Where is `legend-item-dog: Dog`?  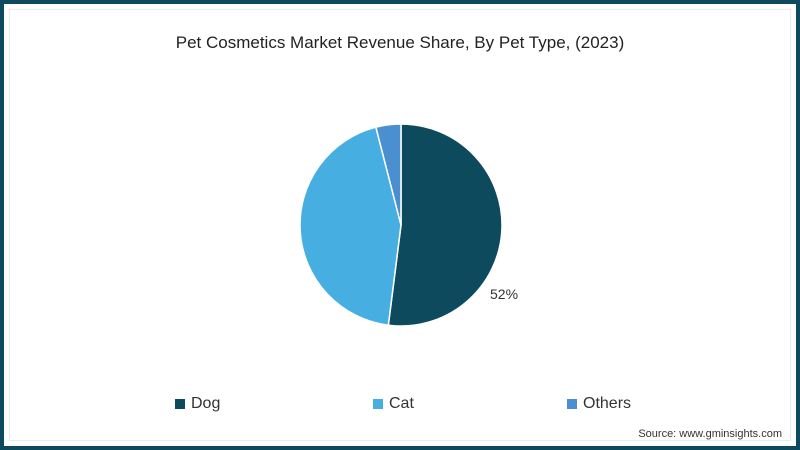
legend-item-dog: Dog is located at coordinates (197, 404).